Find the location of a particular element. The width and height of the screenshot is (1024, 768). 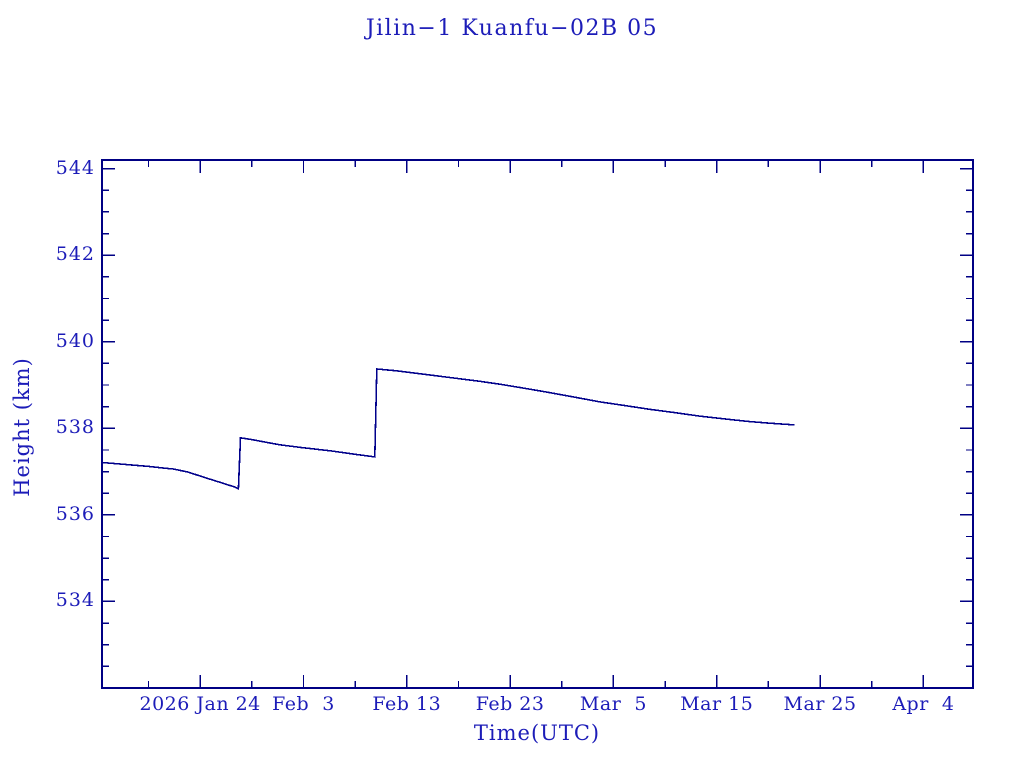

x-tick-label: Apr 4 is located at coordinates (923, 704).